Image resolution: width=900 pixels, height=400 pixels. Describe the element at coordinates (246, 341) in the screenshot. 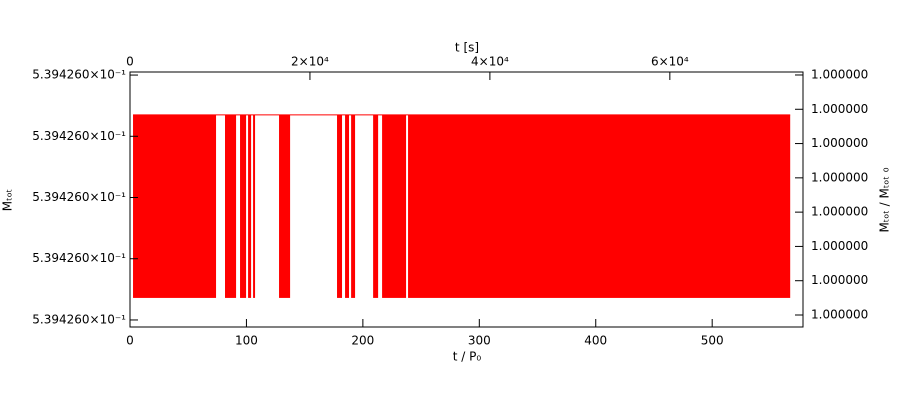

I see `x-tick-label: 100` at that location.